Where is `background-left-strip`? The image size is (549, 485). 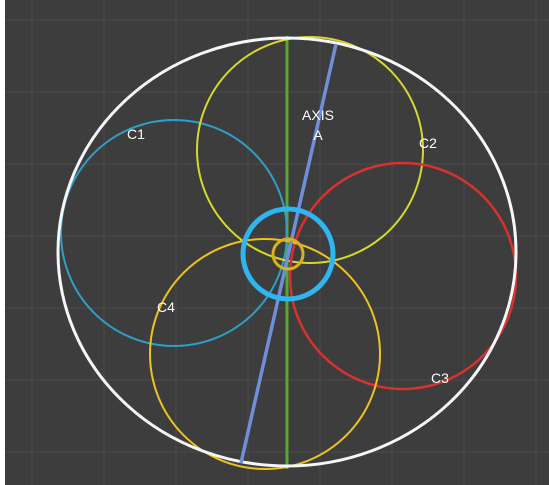 background-left-strip is located at coordinates (2, 242).